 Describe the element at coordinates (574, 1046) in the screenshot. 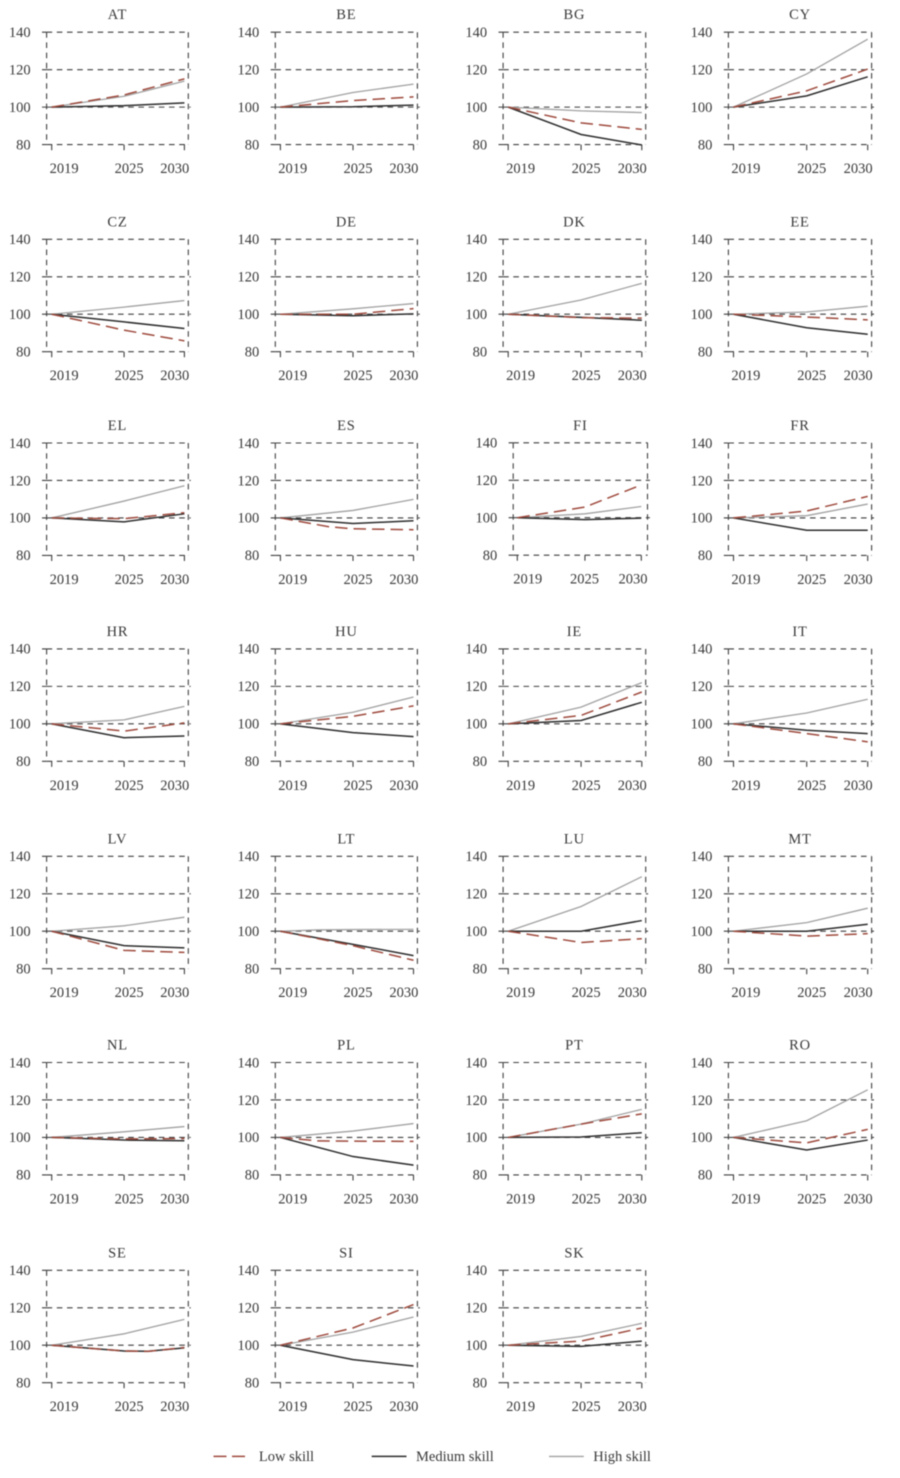

I see `svg-text: PT` at that location.